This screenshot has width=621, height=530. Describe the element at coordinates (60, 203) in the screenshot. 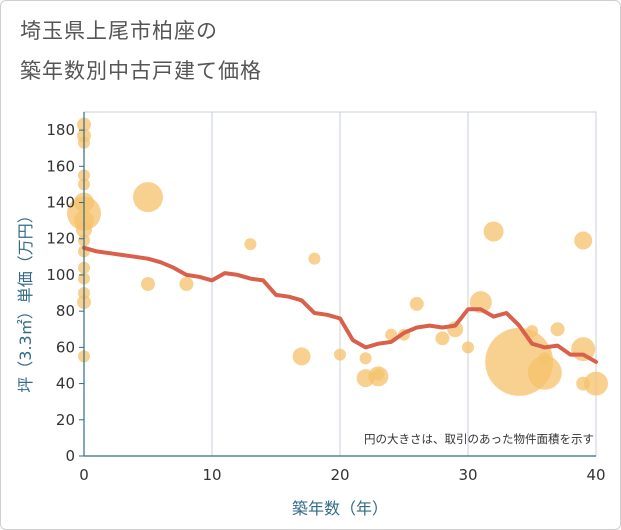

I see `y-tick-label: 140` at that location.